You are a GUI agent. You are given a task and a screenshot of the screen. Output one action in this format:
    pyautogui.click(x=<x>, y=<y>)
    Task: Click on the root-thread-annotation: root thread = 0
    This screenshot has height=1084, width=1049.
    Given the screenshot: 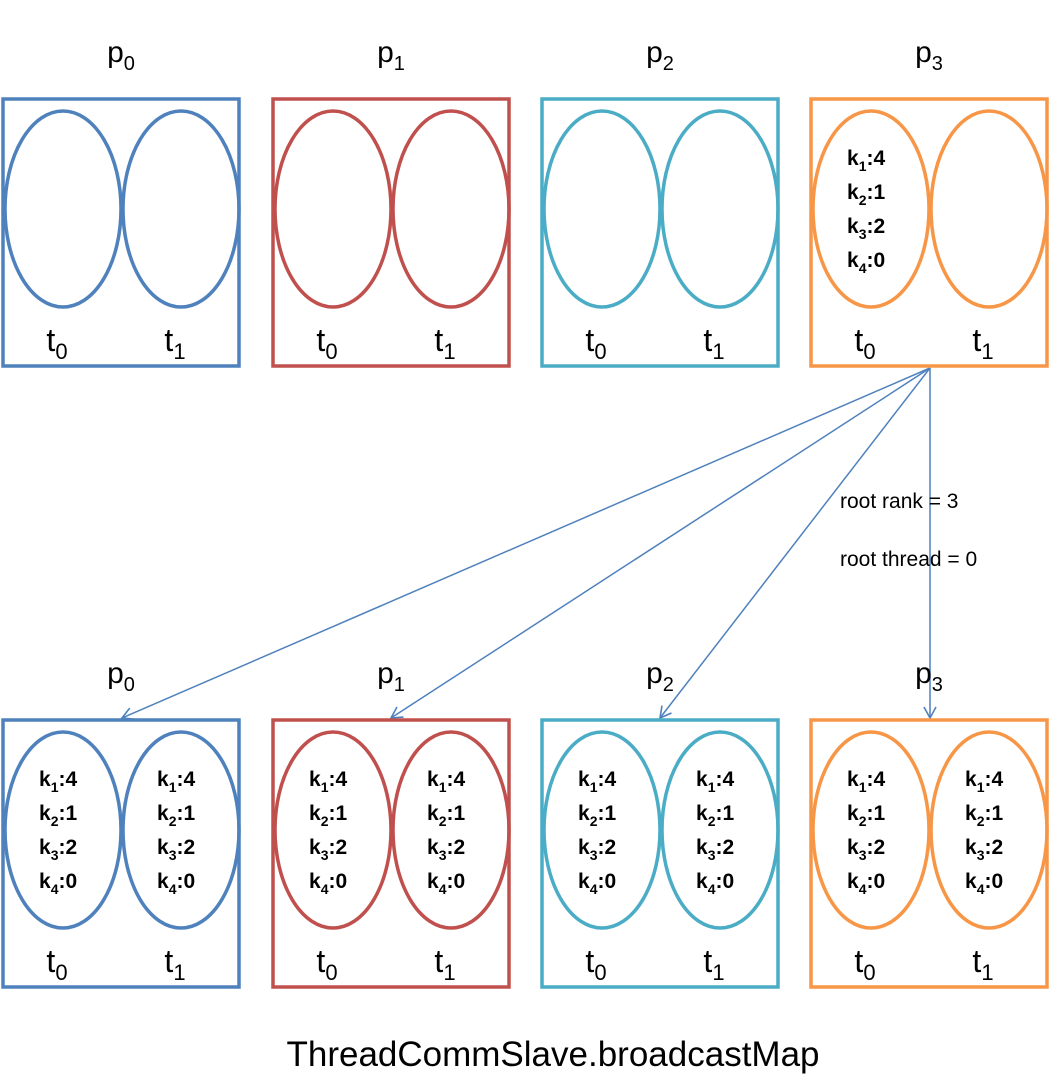 What is the action you would take?
    pyautogui.click(x=908, y=559)
    